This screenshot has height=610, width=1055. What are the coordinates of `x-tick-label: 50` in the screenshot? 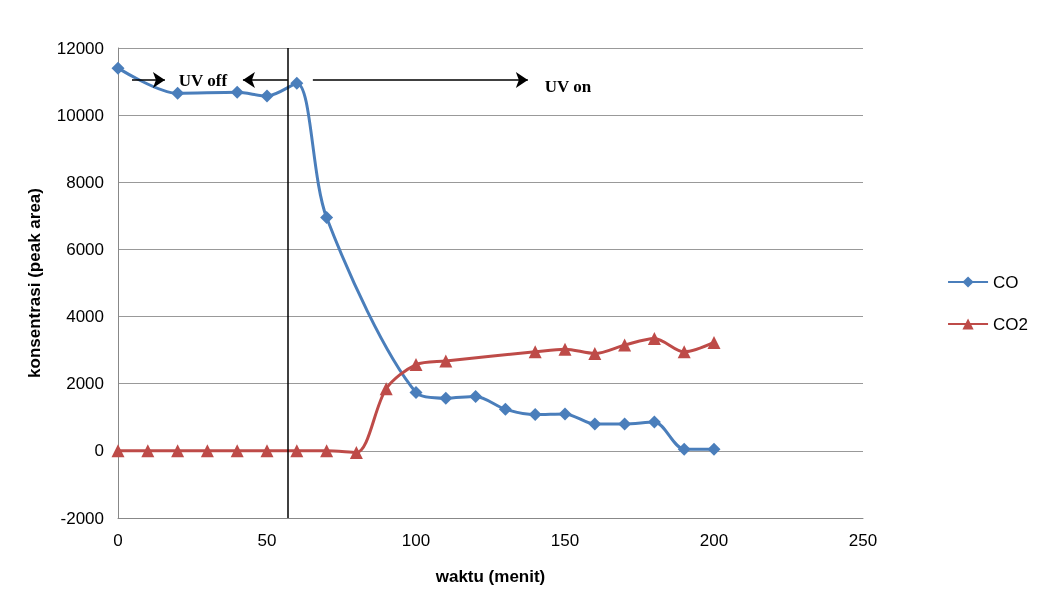 It's located at (267, 540).